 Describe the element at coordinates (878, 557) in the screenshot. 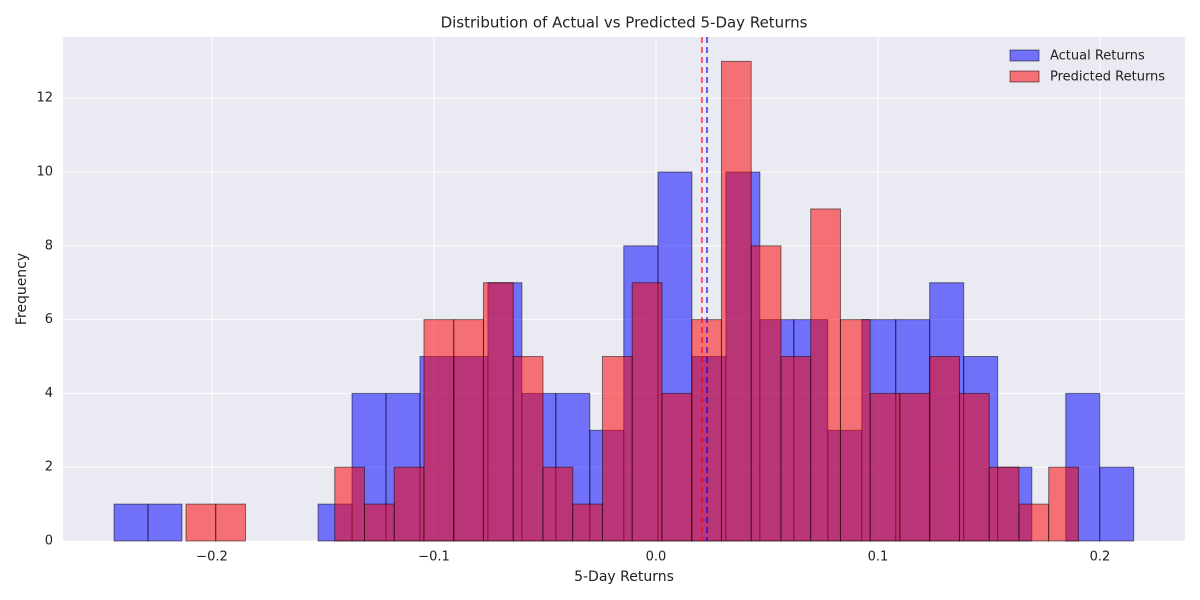

I see `x-tick-label: 0.1` at that location.